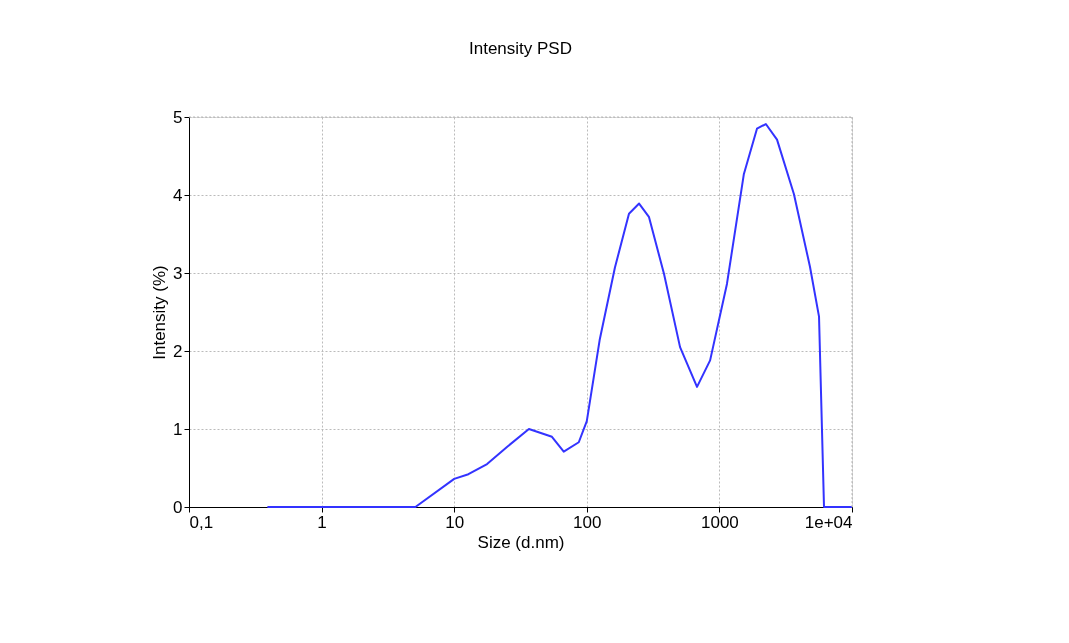 The image size is (1069, 643). What do you see at coordinates (178, 351) in the screenshot?
I see `y-tick-label: 2` at bounding box center [178, 351].